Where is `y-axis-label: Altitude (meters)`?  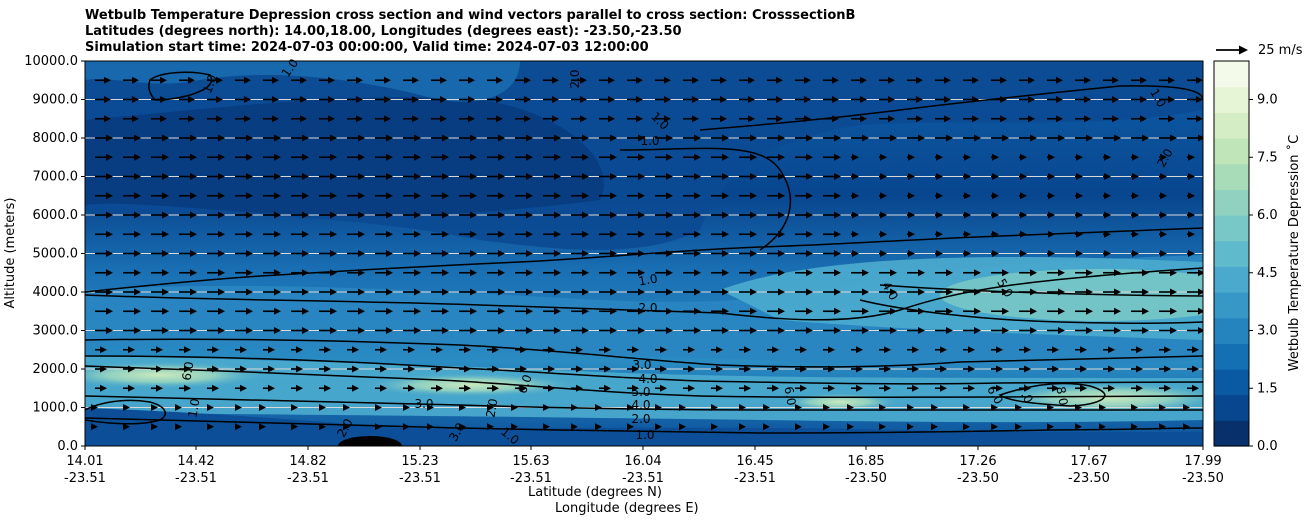
y-axis-label: Altitude (meters) is located at coordinates (10, 253).